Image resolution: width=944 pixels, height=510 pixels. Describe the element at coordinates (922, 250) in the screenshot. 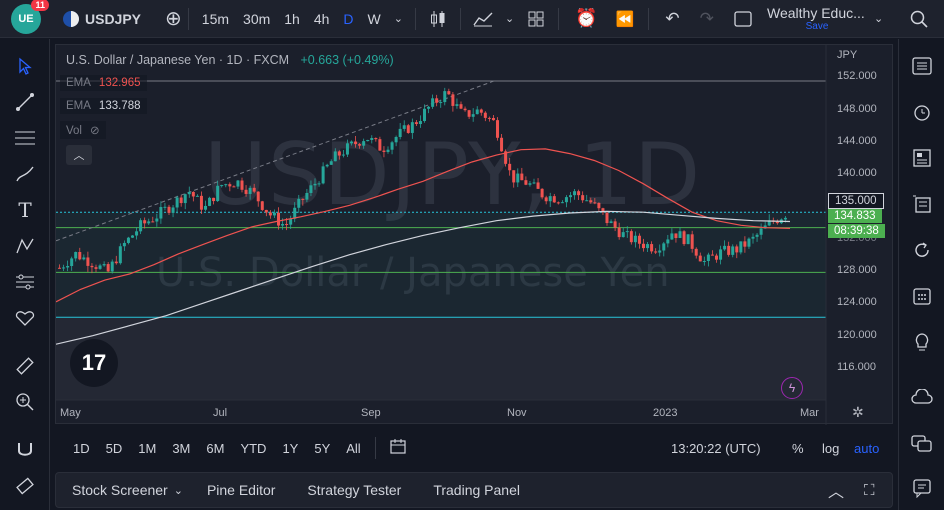

I see `reload-icon` at that location.